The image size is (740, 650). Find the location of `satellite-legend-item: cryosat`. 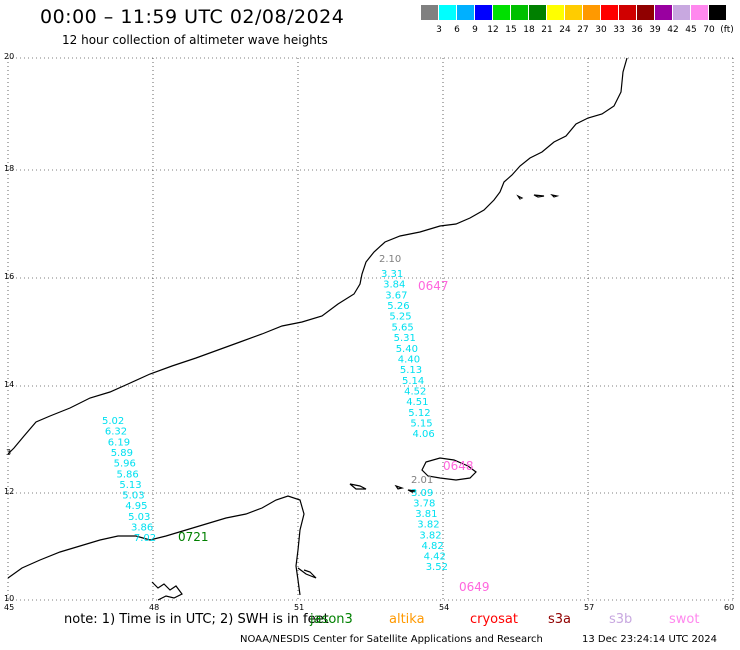

satellite-legend-item: cryosat is located at coordinates (494, 619).